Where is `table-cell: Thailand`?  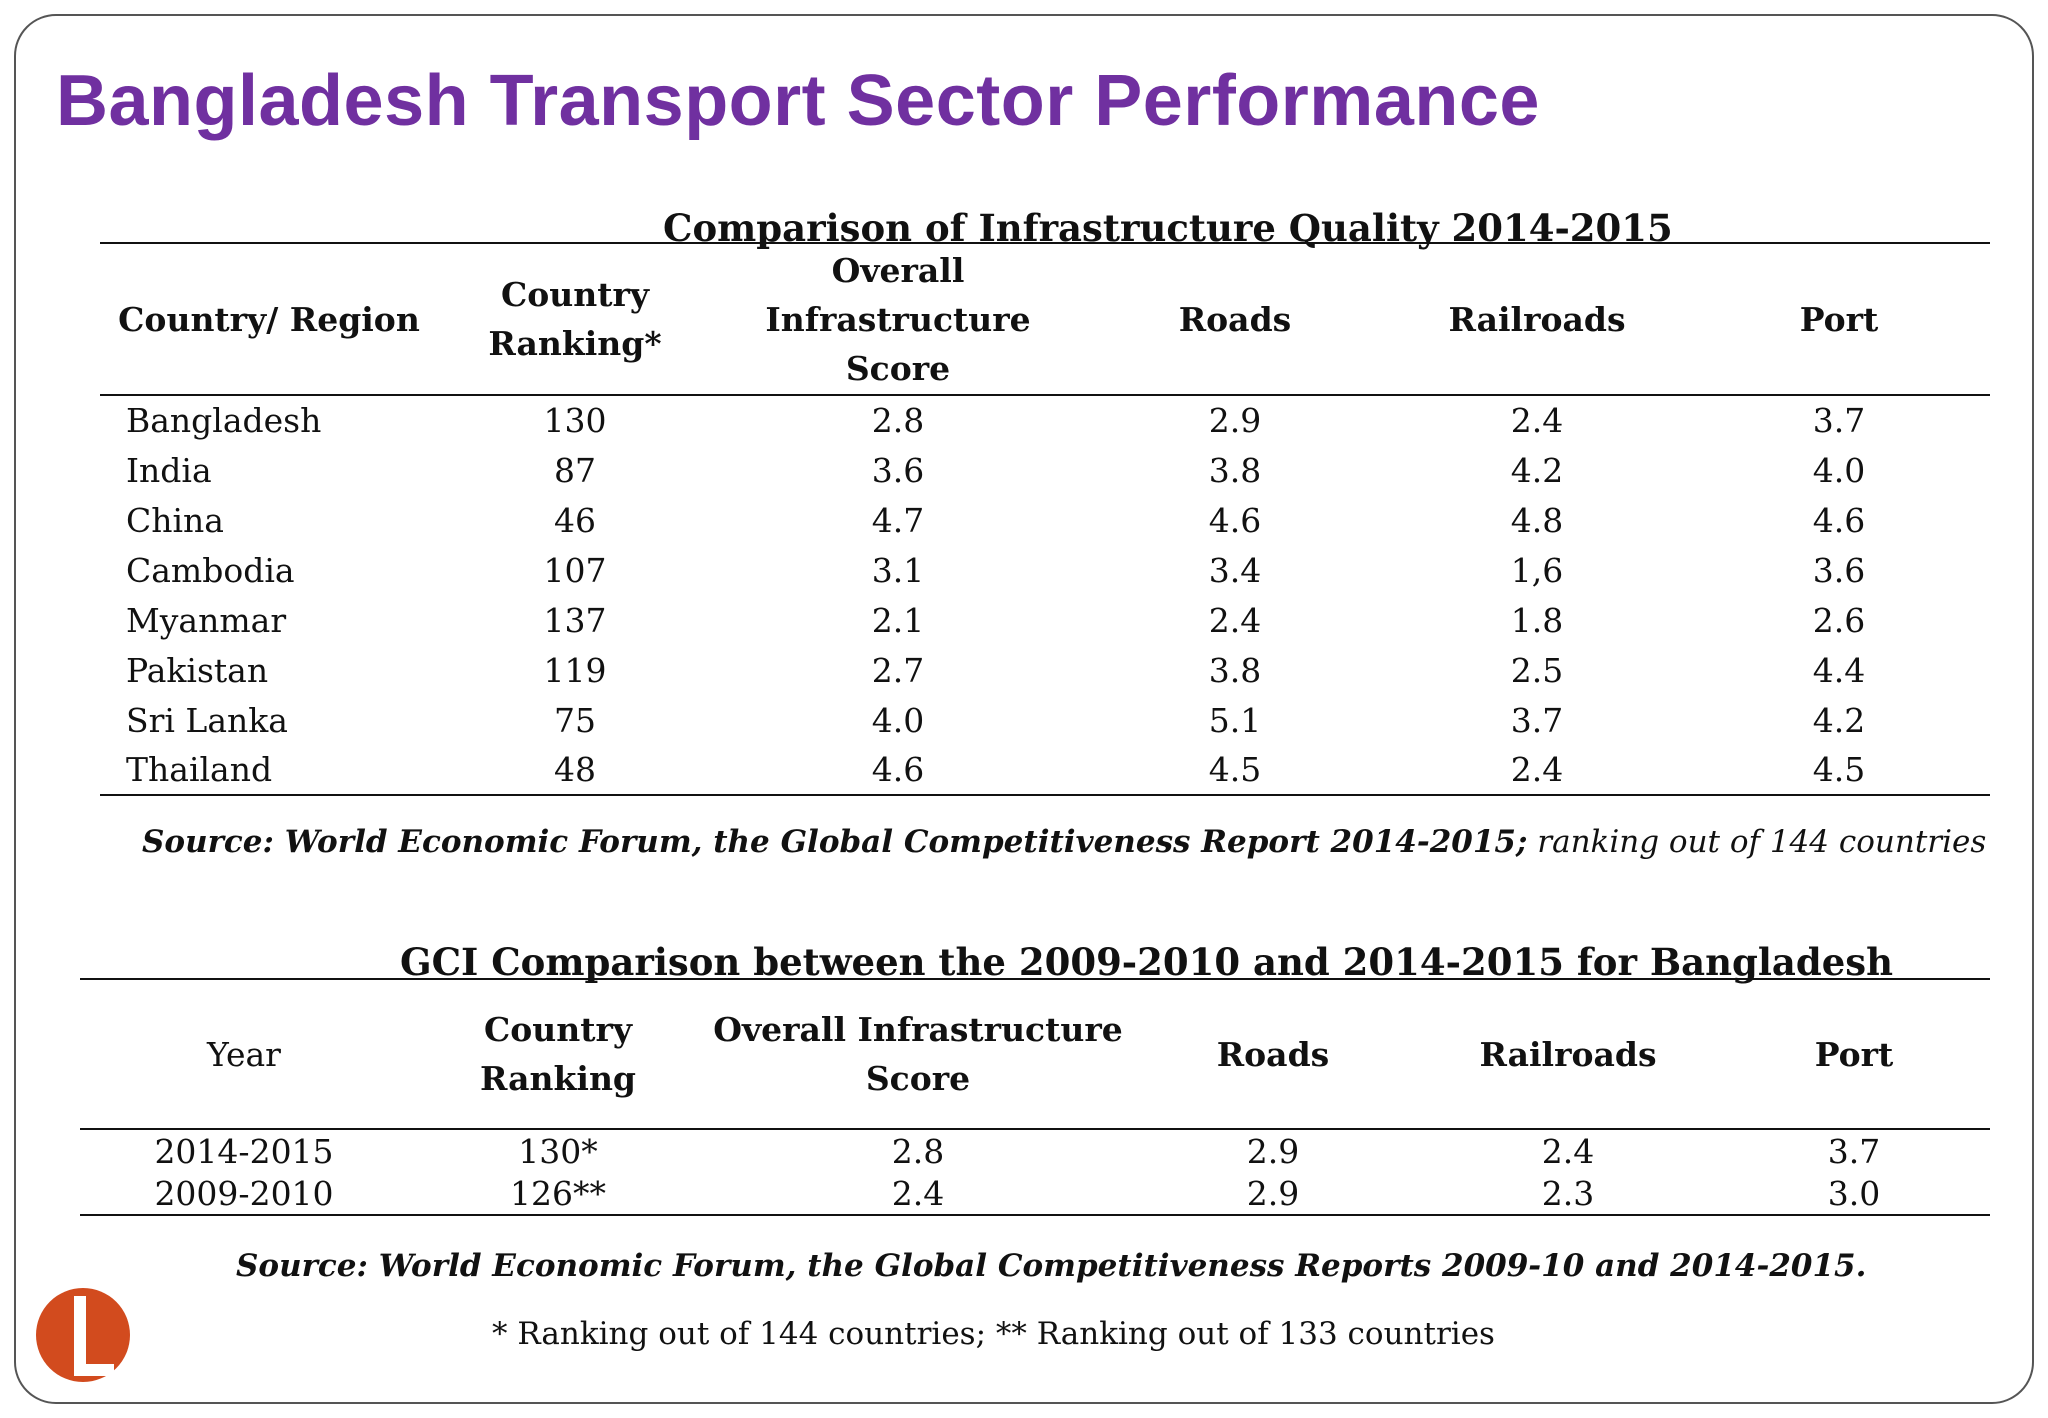 table-cell: Thailand is located at coordinates (269, 770).